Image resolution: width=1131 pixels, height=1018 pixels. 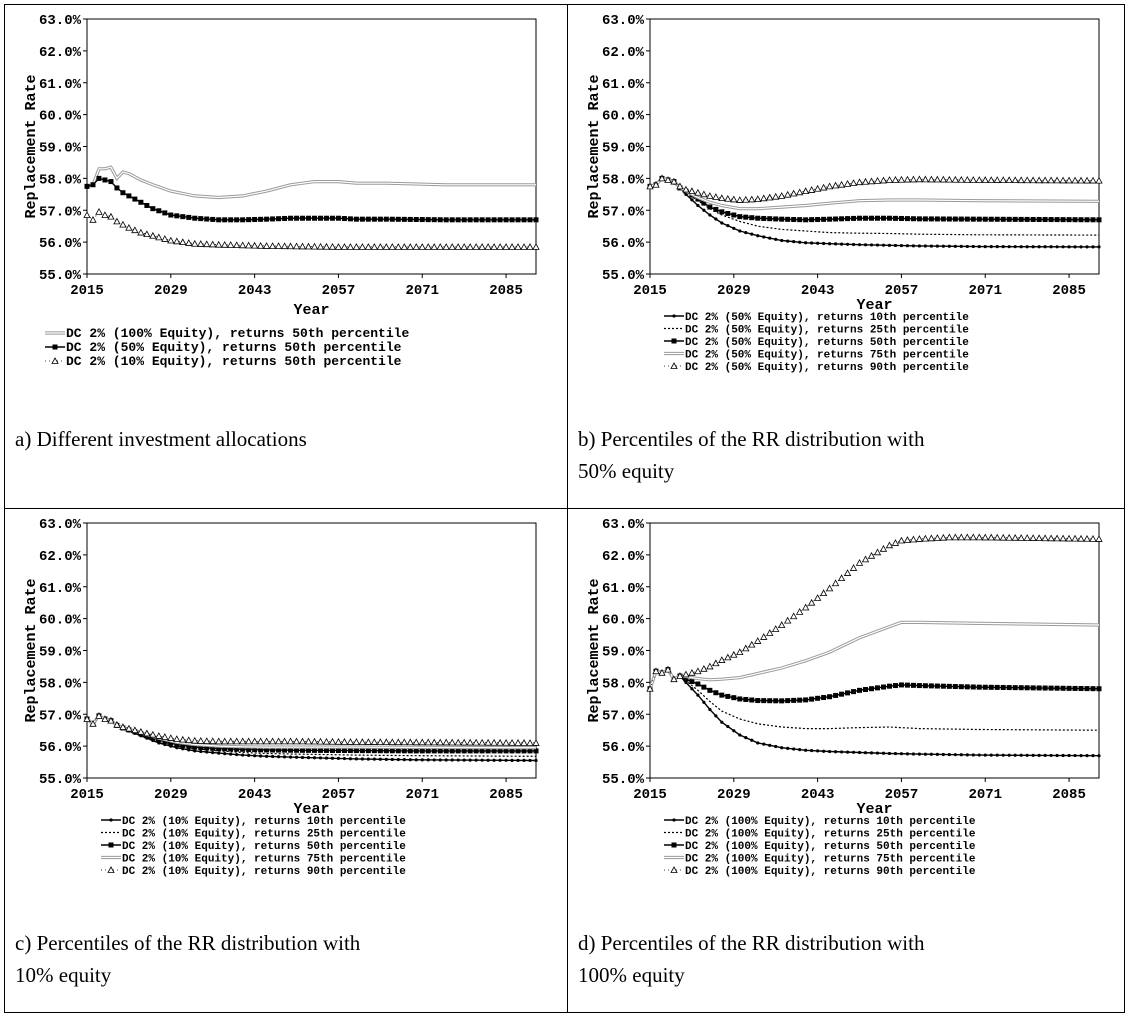 I want to click on x-axis-label: Year, so click(x=874, y=305).